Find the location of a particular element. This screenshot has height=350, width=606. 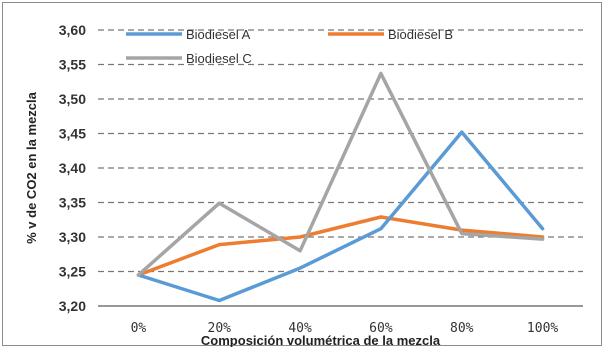

x-tick-label: 20% is located at coordinates (220, 328).